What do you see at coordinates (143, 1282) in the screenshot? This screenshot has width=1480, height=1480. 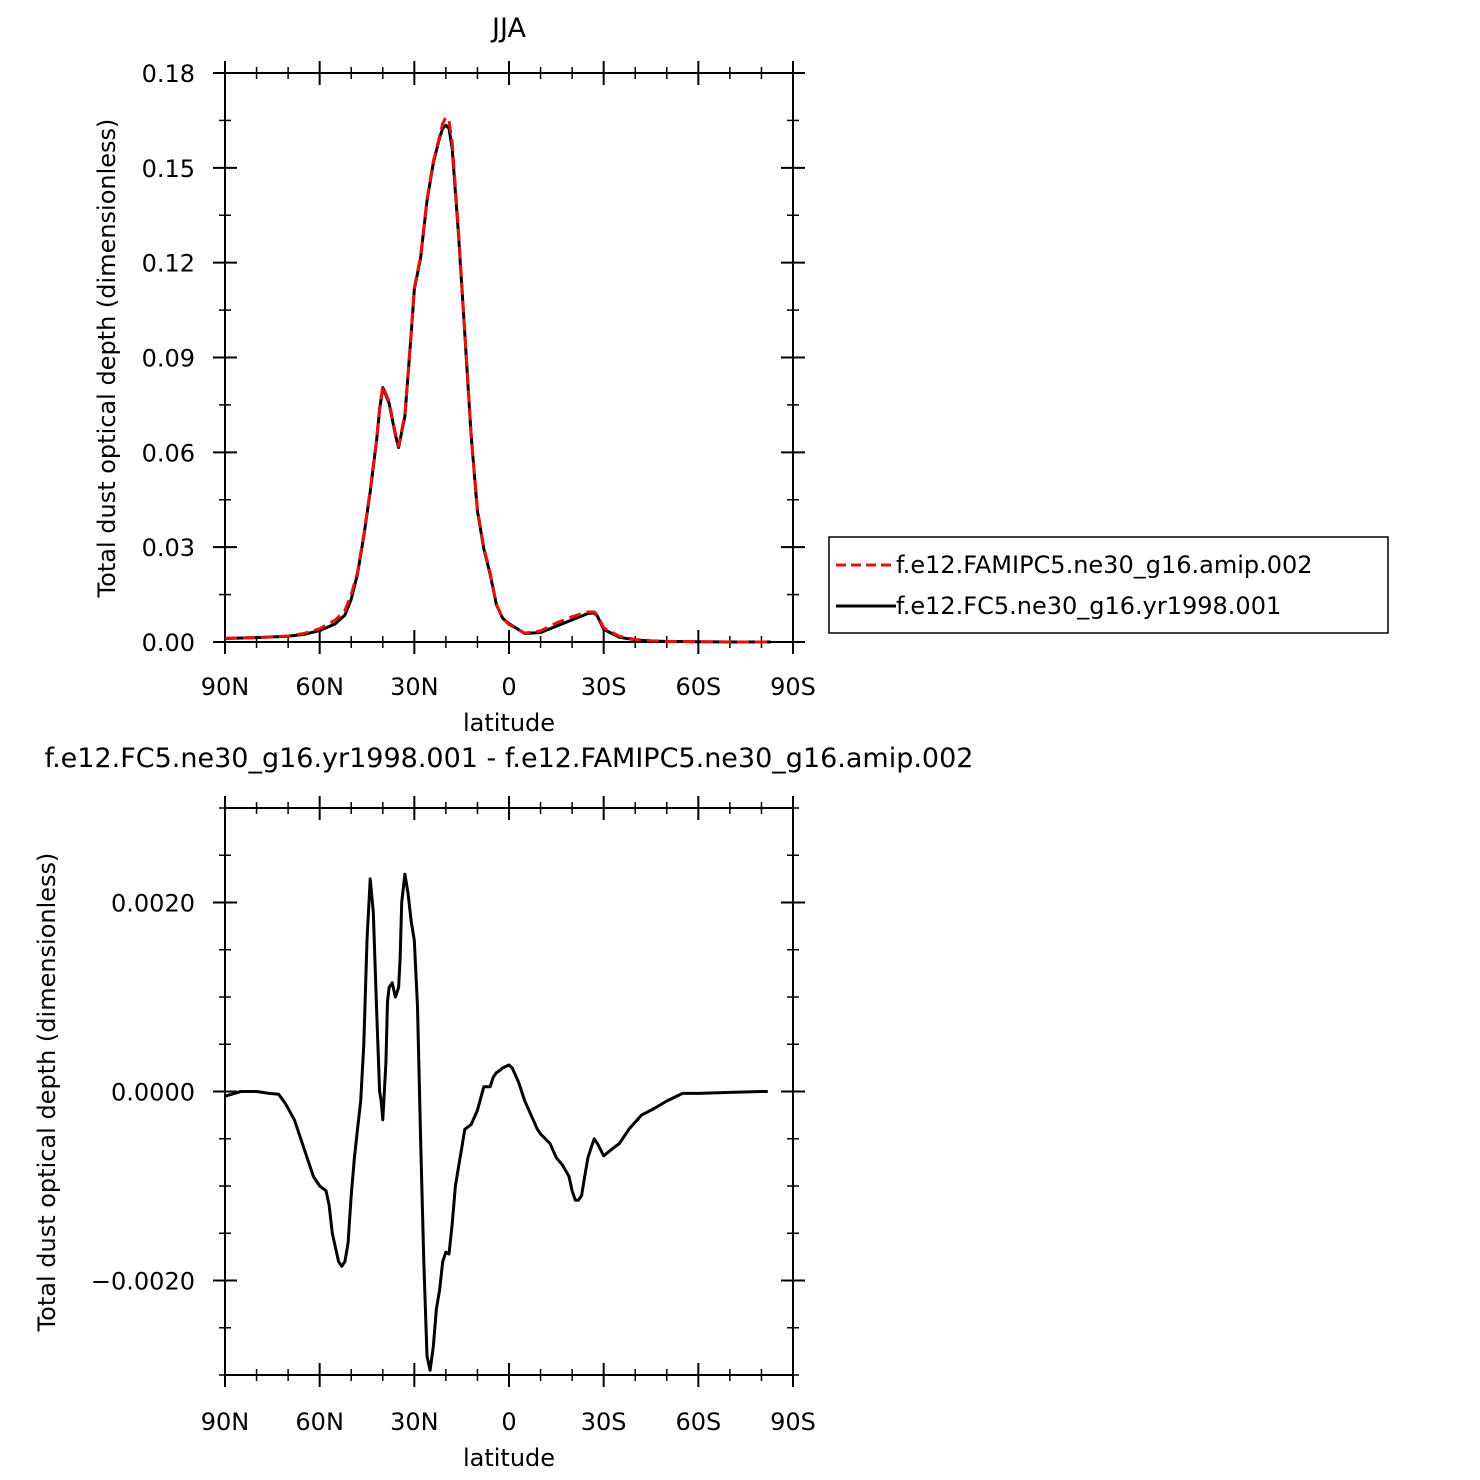 I see `y-tick-label: −0.0020` at bounding box center [143, 1282].